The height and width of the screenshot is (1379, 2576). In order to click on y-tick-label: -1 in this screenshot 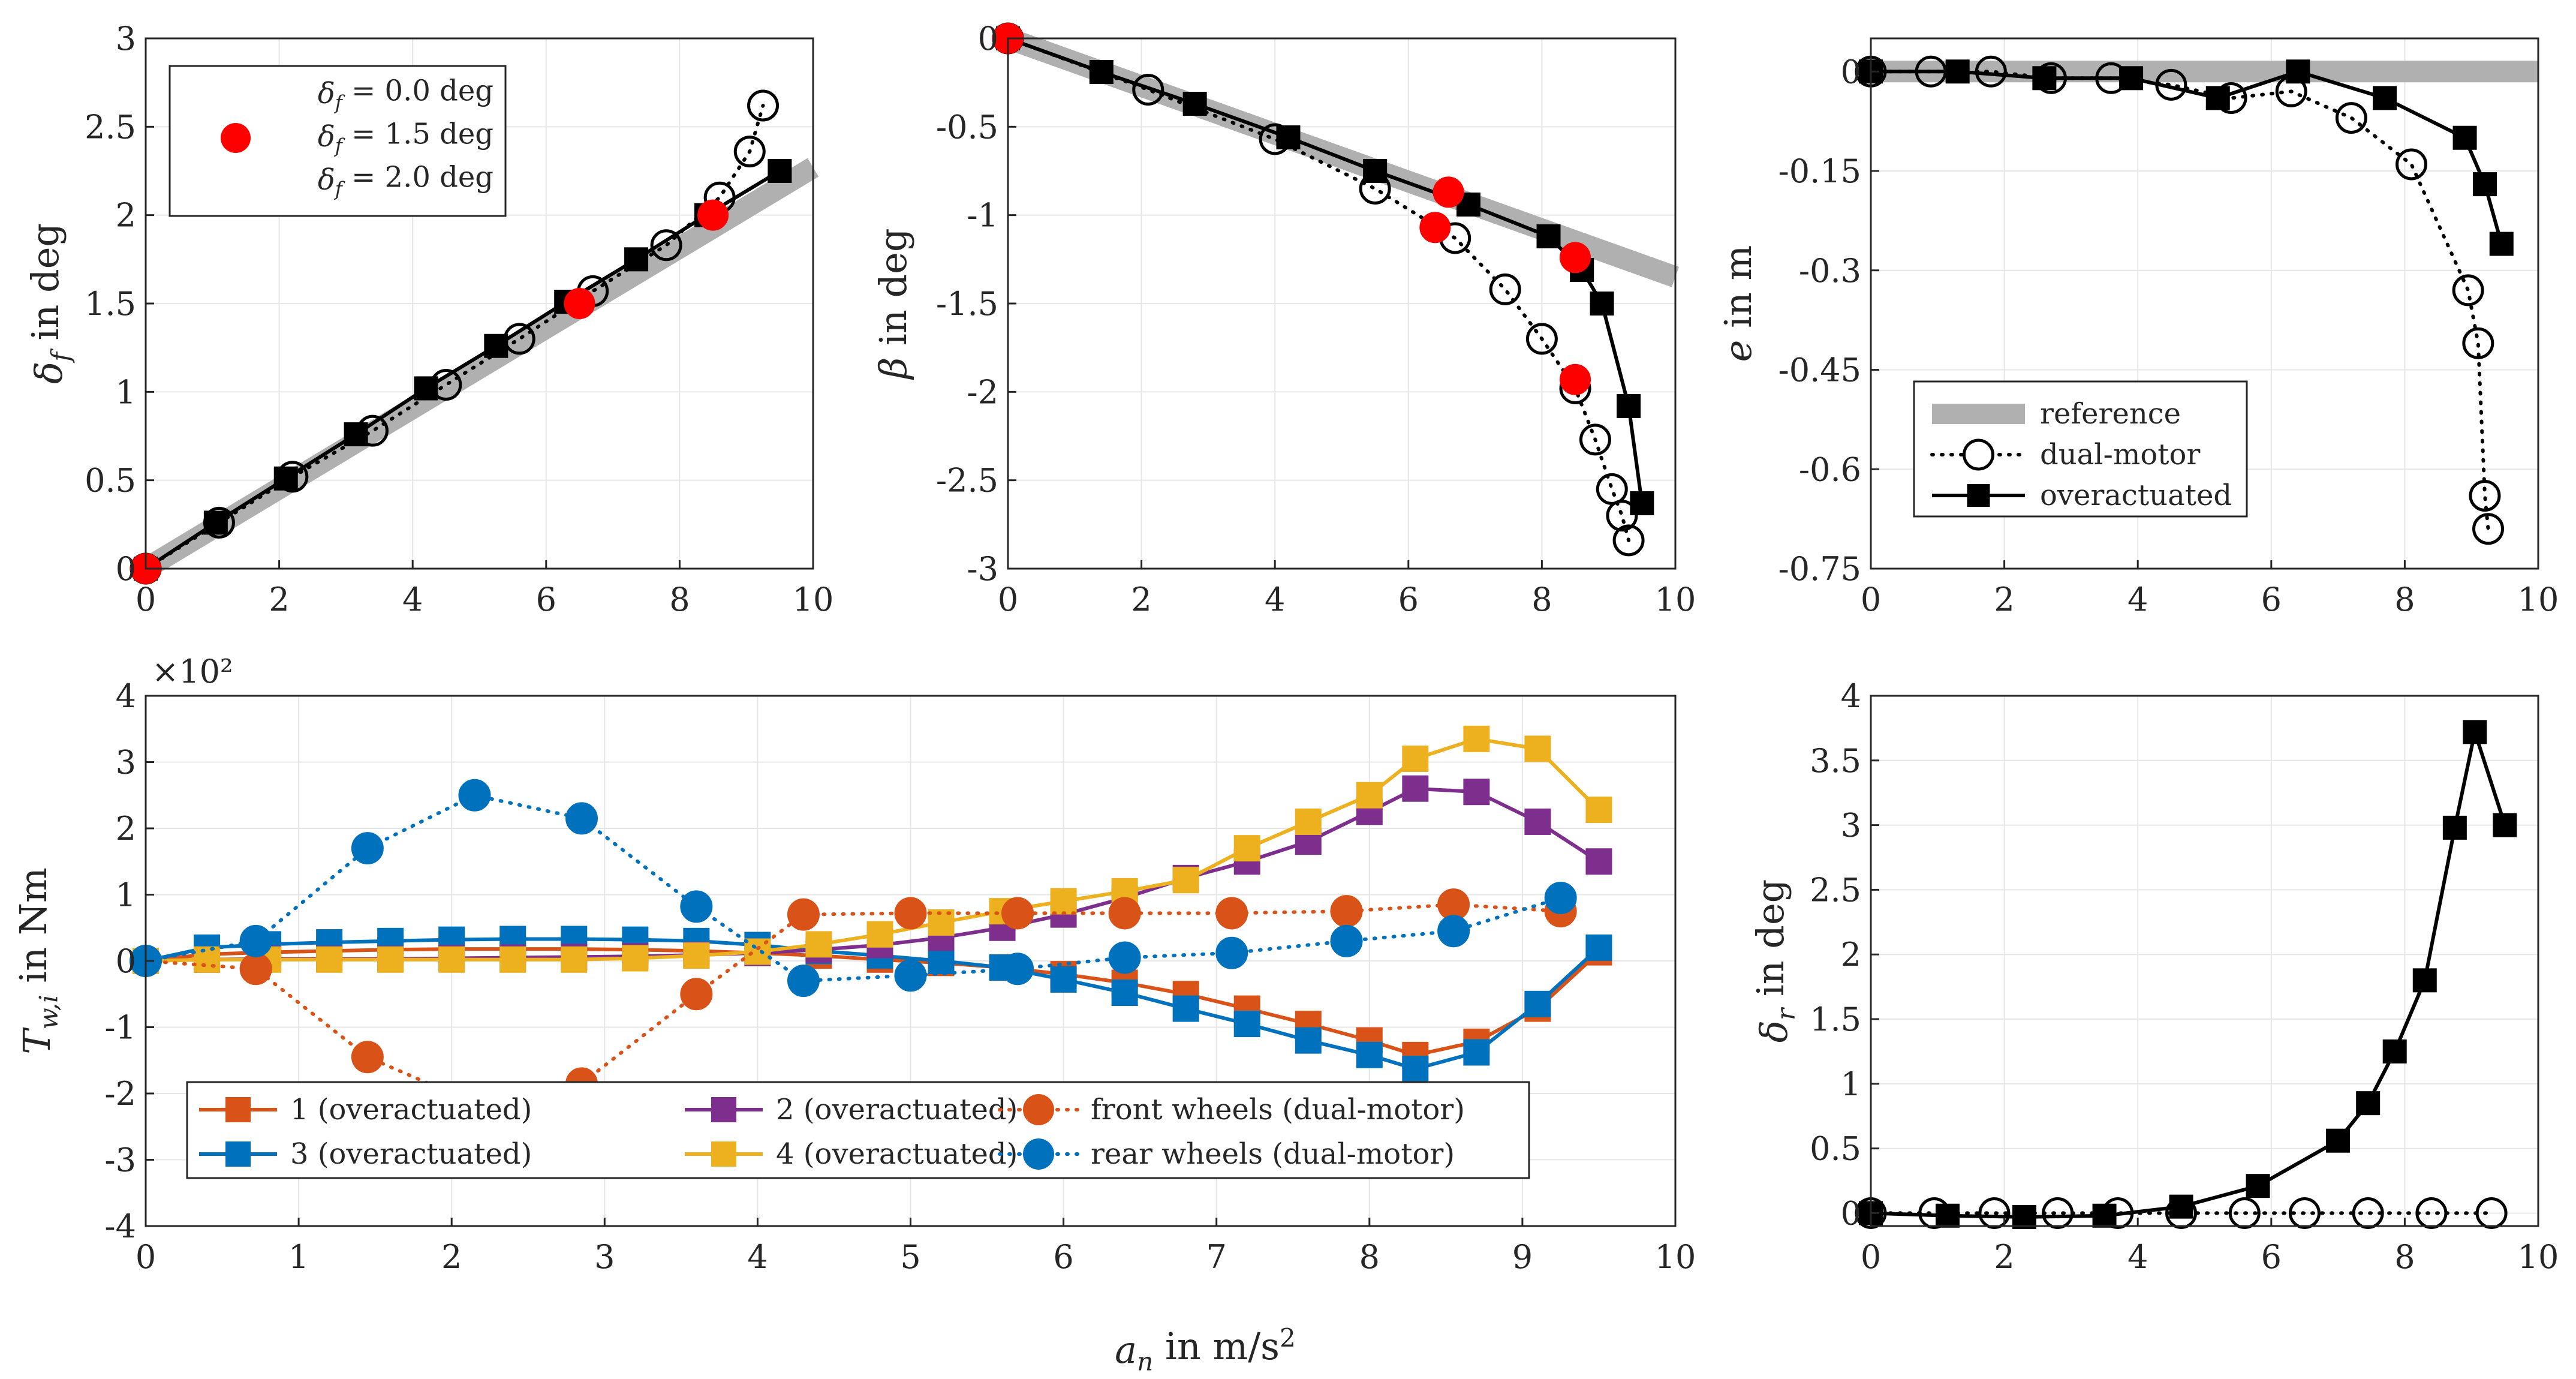, I will do `click(983, 216)`.